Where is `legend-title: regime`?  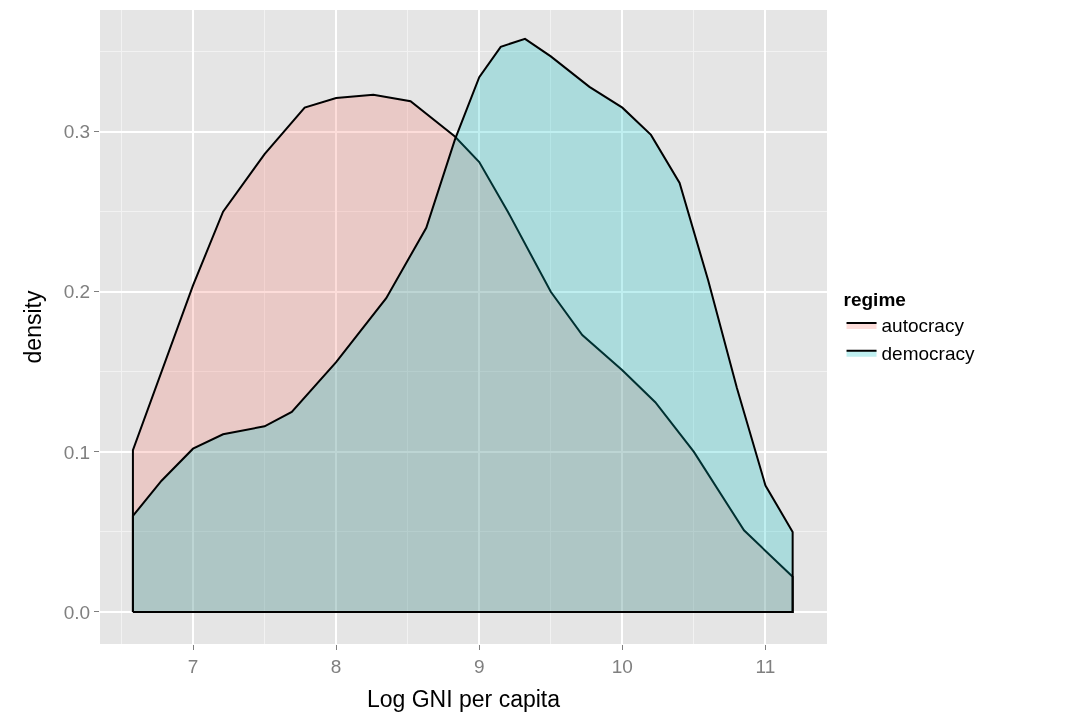 legend-title: regime is located at coordinates (874, 300).